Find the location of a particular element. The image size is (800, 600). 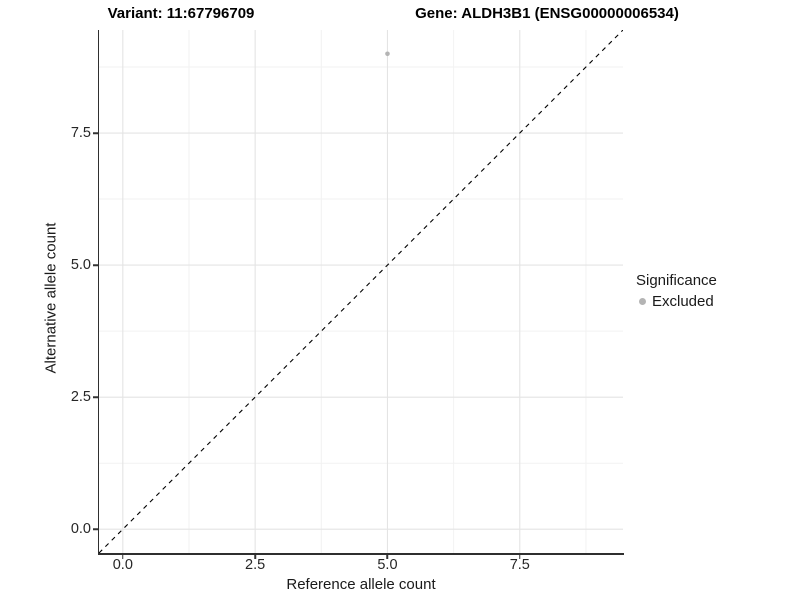

y-axis-line is located at coordinates (98, 292).